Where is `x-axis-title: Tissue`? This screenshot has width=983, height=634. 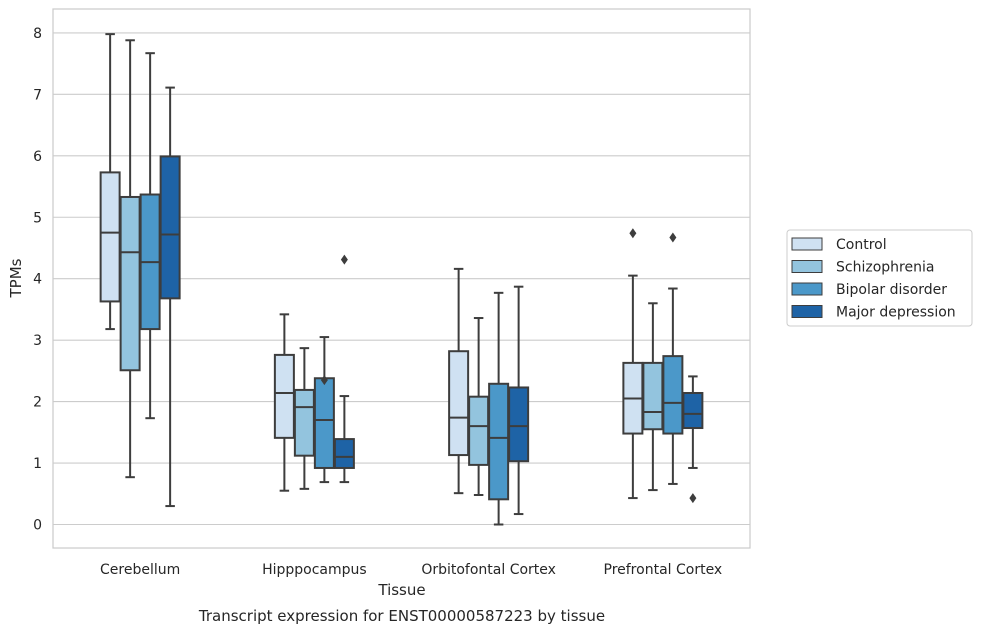 x-axis-title: Tissue is located at coordinates (401, 590).